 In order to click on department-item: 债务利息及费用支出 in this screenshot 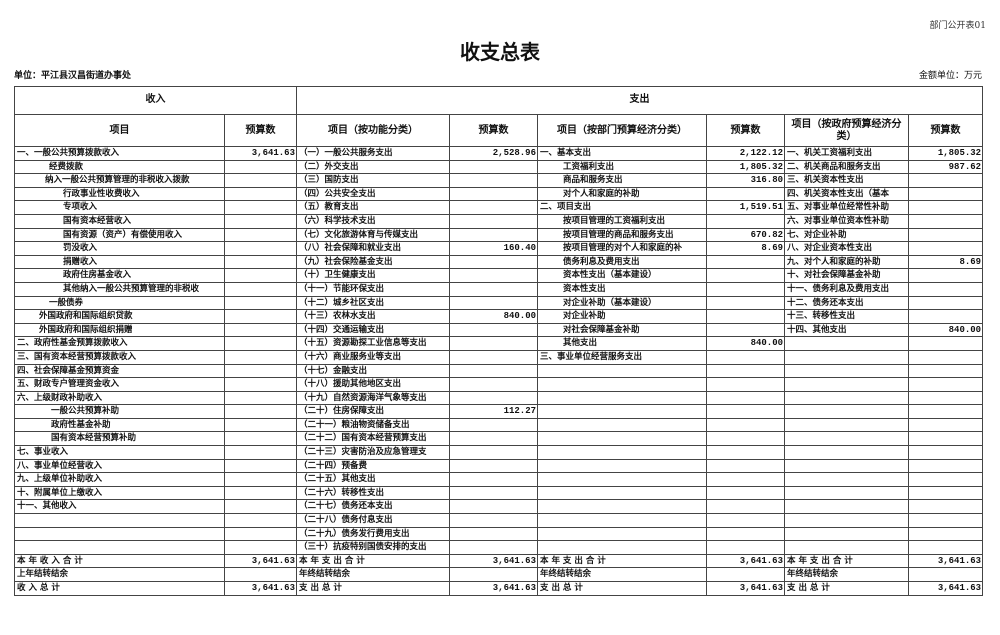, I will do `click(622, 262)`.